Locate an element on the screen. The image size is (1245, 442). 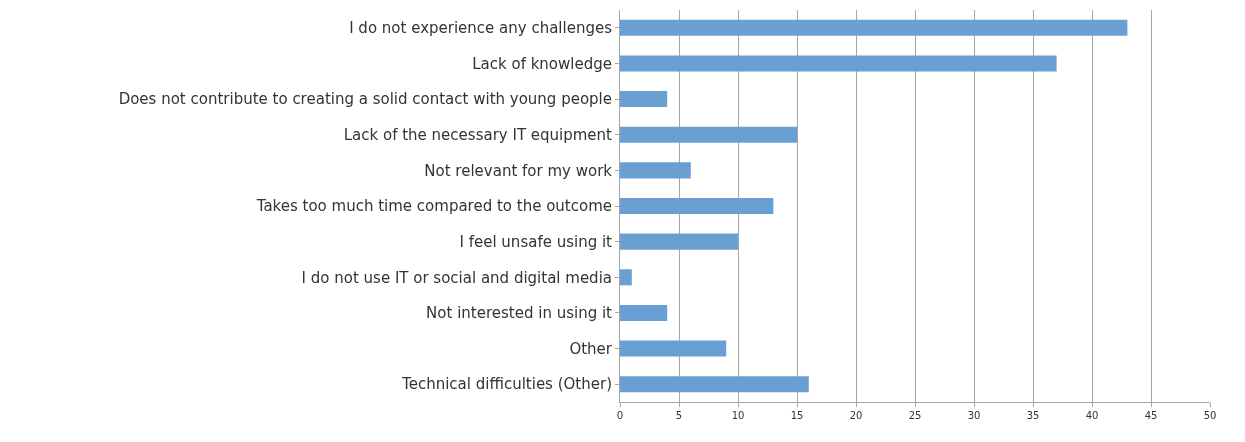
x-tick-label: 50 is located at coordinates (1210, 415).